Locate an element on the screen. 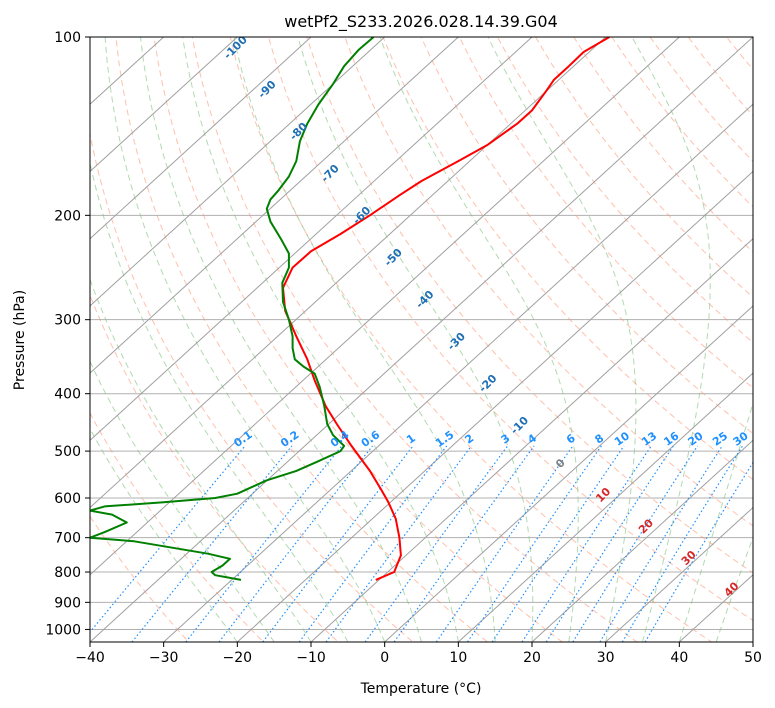 The height and width of the screenshot is (708, 775). y-tick-label: 400 is located at coordinates (67, 395).